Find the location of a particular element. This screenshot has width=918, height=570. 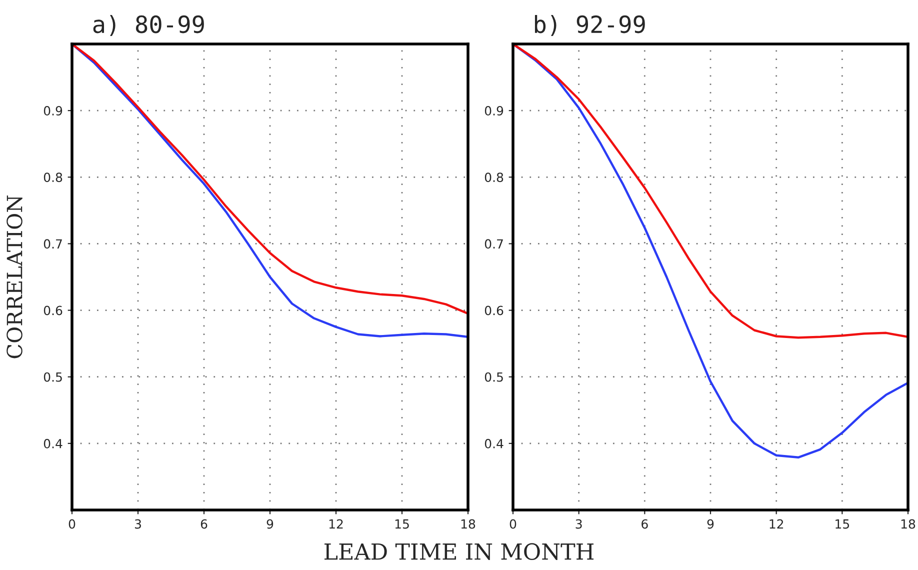

y-axis-title: CORRELATION is located at coordinates (14, 277).